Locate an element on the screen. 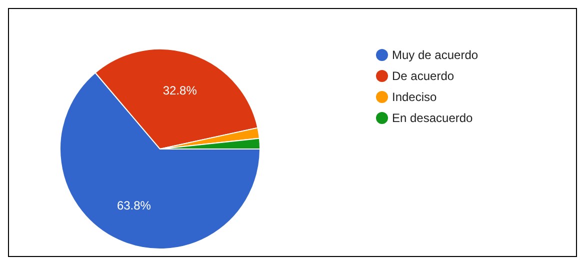  legend-label: En desacuerdo is located at coordinates (432, 118).